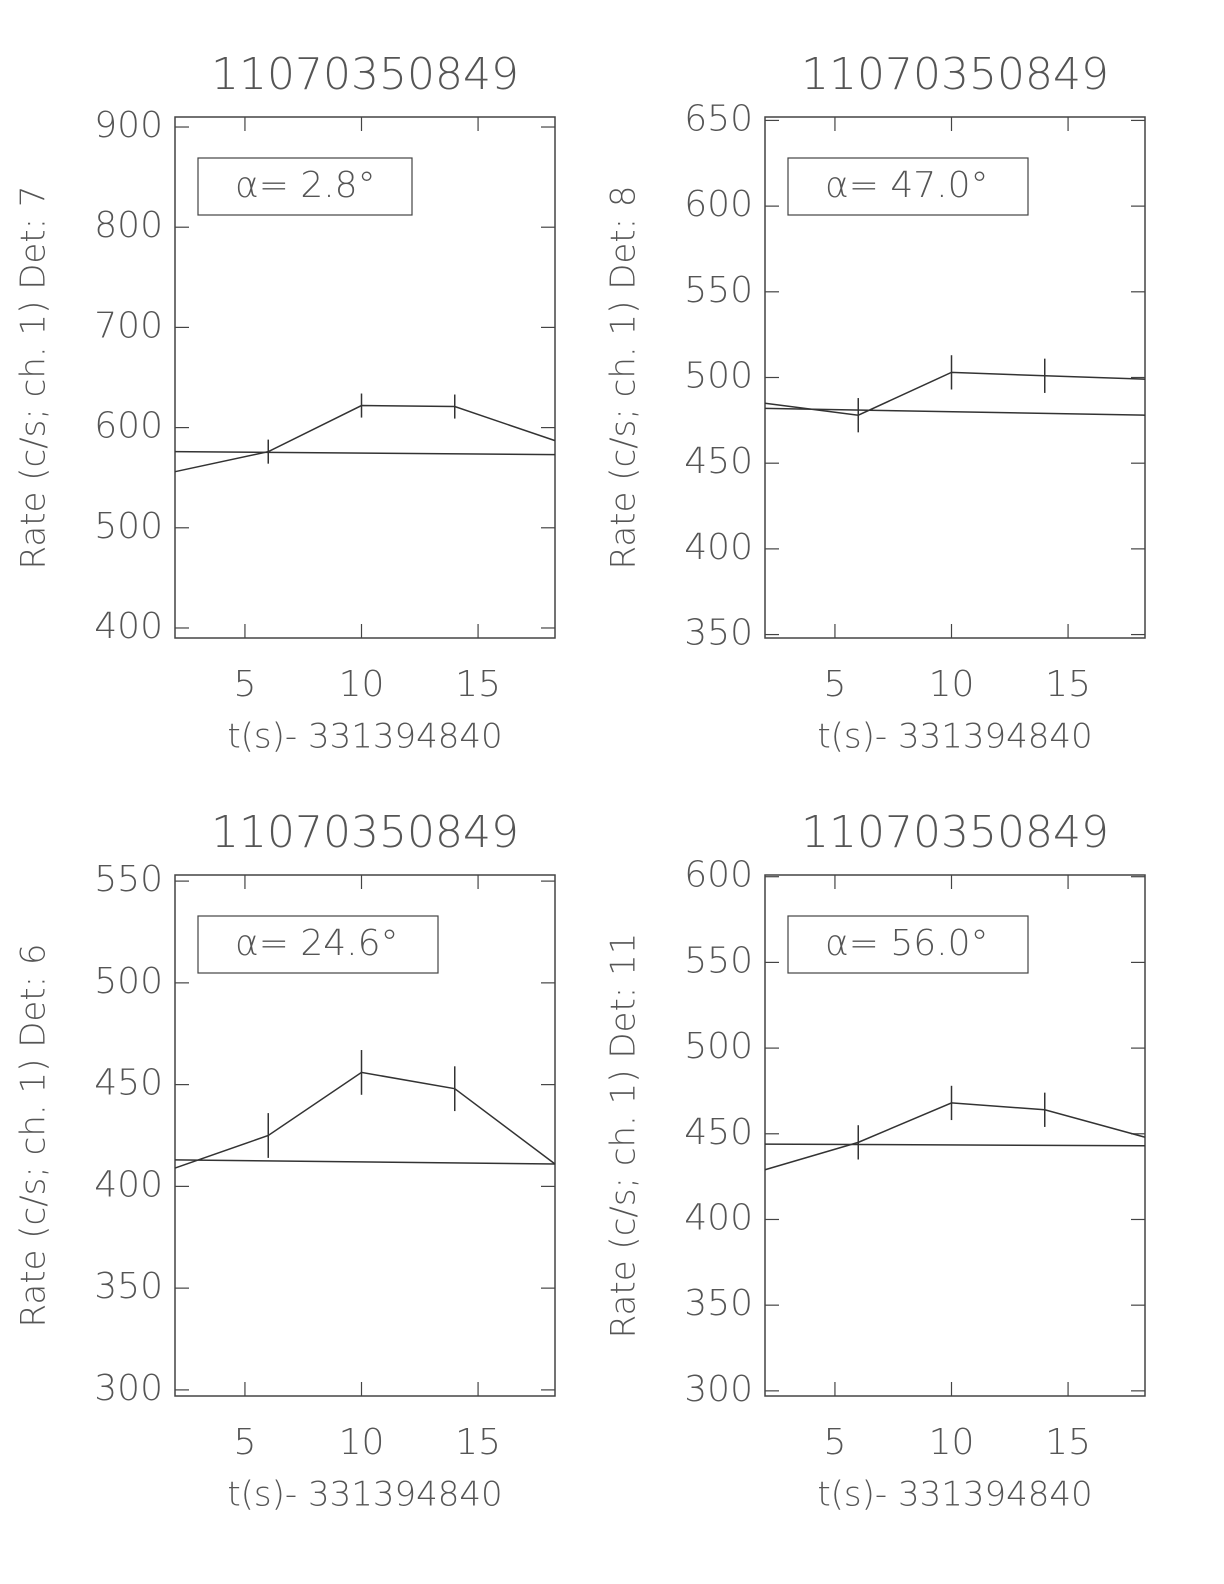 The width and height of the screenshot is (1224, 1584). I want to click on annotation: α= 56.0°, so click(907, 943).